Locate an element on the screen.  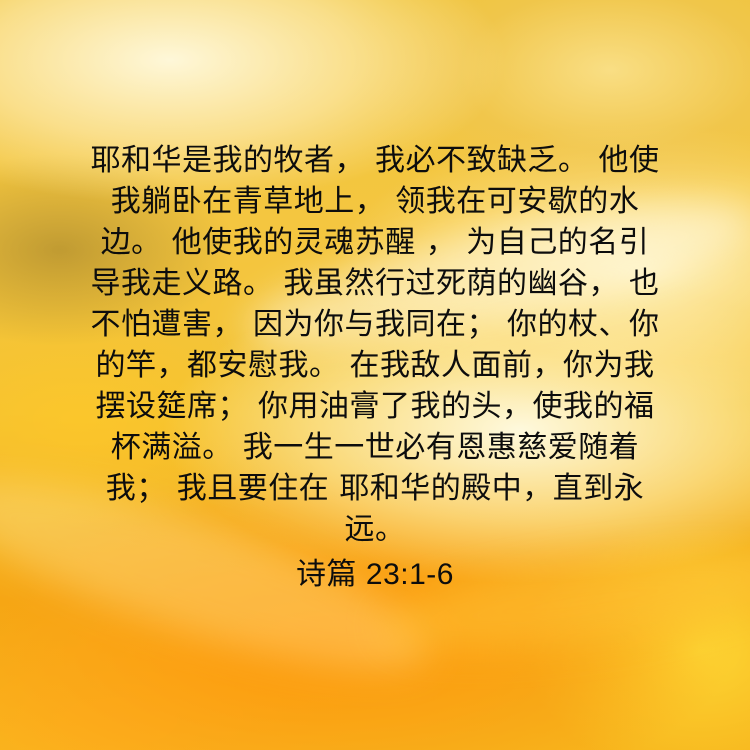
verse-line: 远。 is located at coordinates (375, 529).